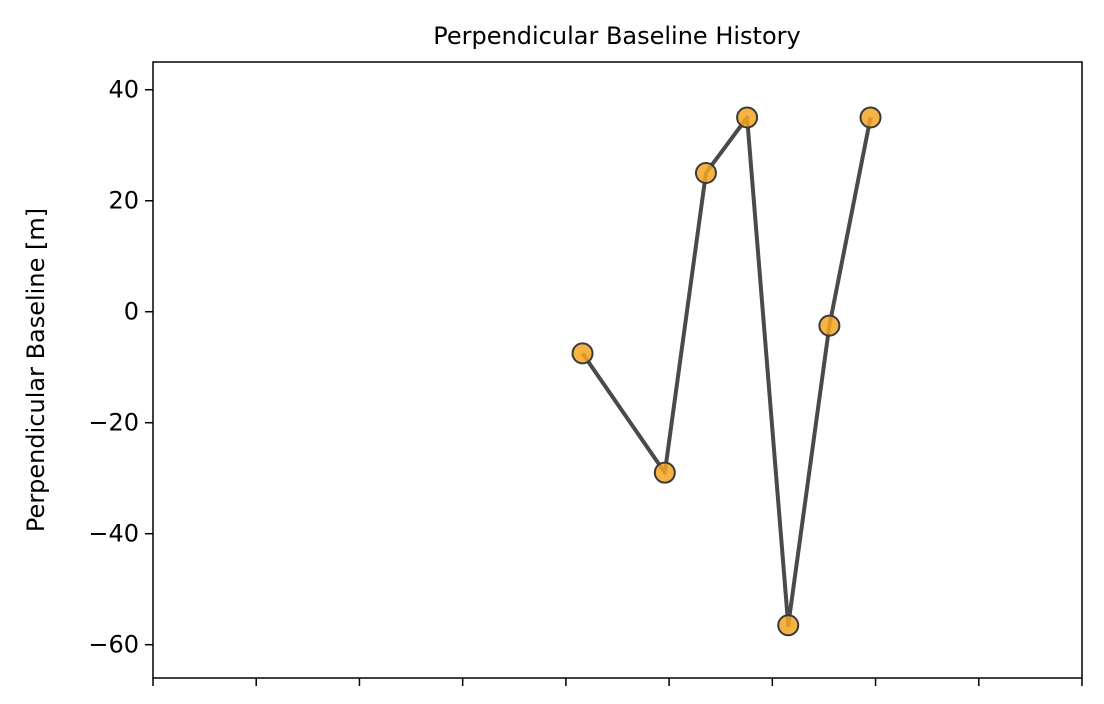  What do you see at coordinates (36, 370) in the screenshot?
I see `y-axis-label: Perpendicular Baseline [m]` at bounding box center [36, 370].